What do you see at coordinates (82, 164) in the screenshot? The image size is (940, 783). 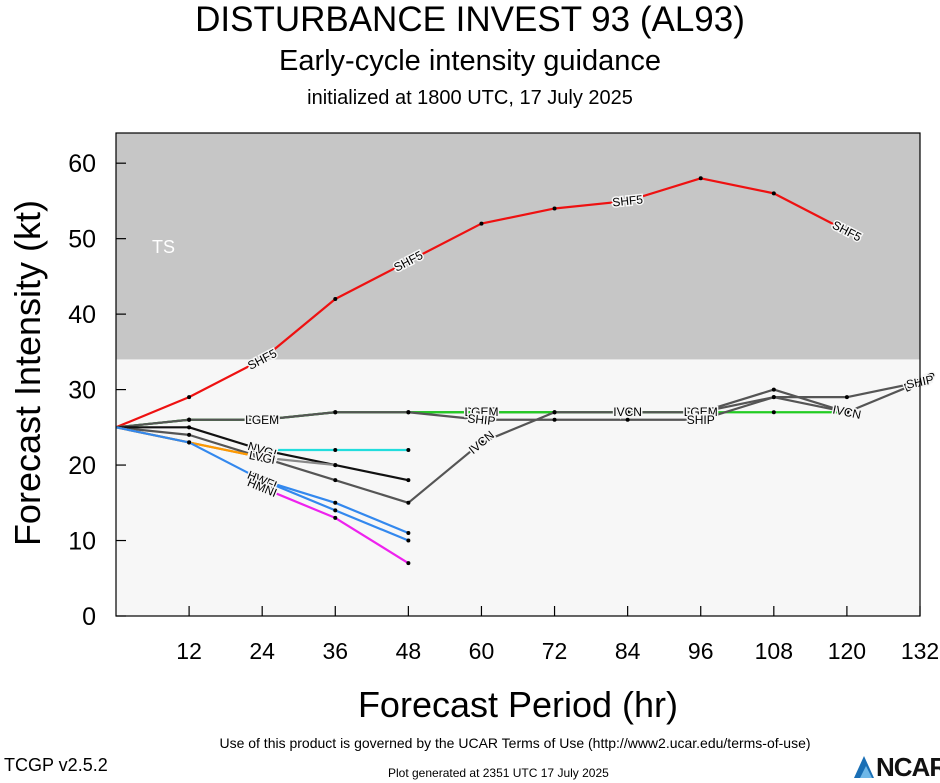 I see `y-tick-label: 60` at bounding box center [82, 164].